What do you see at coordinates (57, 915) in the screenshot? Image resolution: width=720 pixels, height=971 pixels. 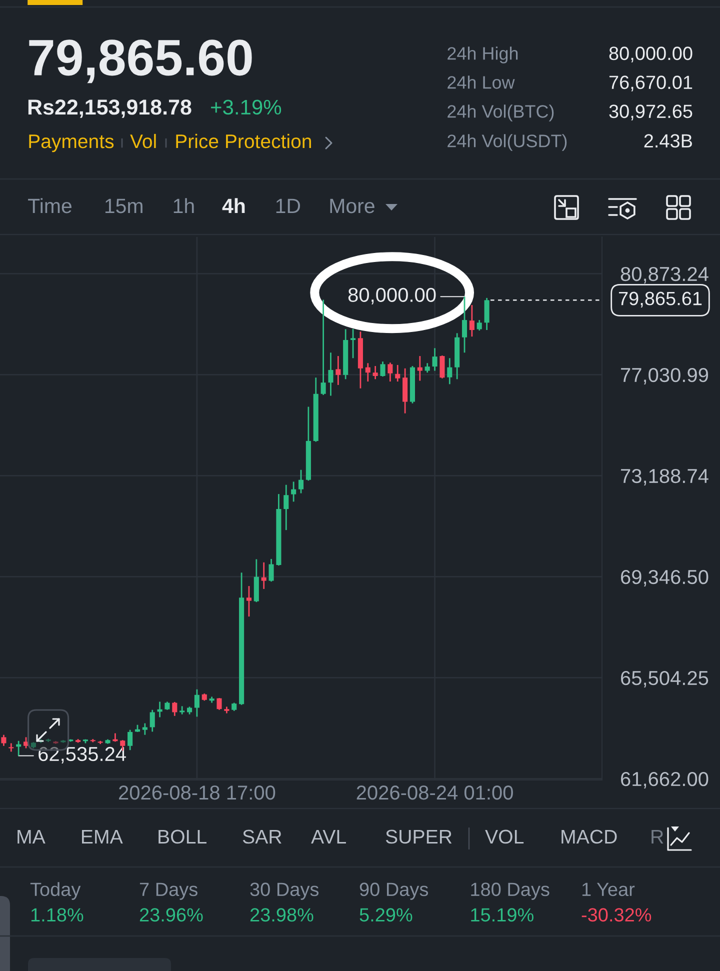 I see `text: 1.18%` at bounding box center [57, 915].